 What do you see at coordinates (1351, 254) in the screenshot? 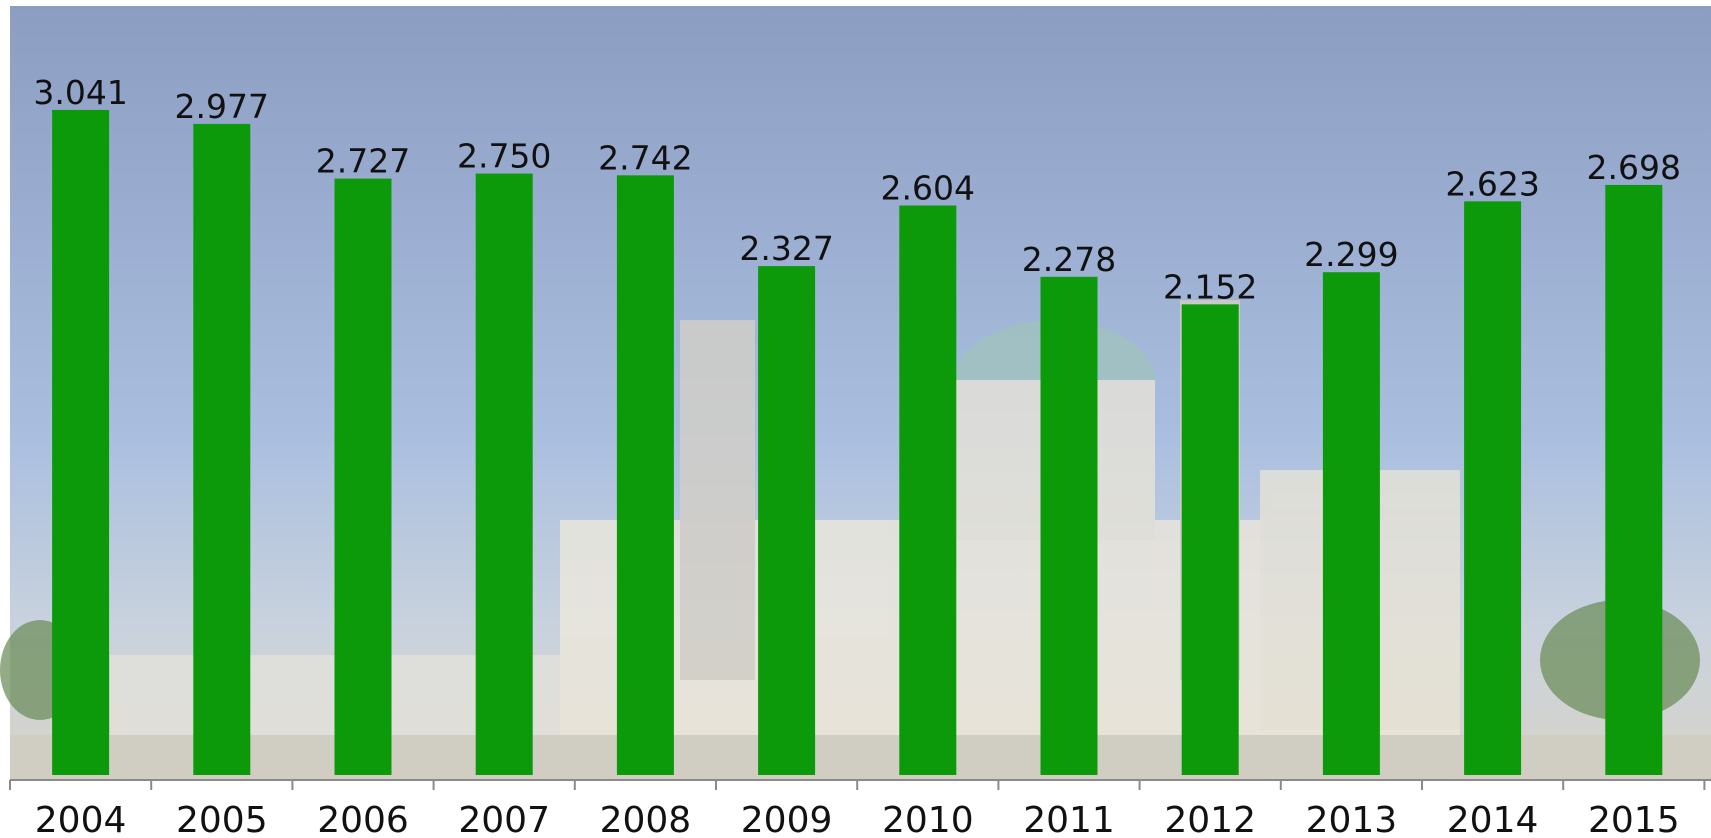
I see `value-label: 2.299` at bounding box center [1351, 254].